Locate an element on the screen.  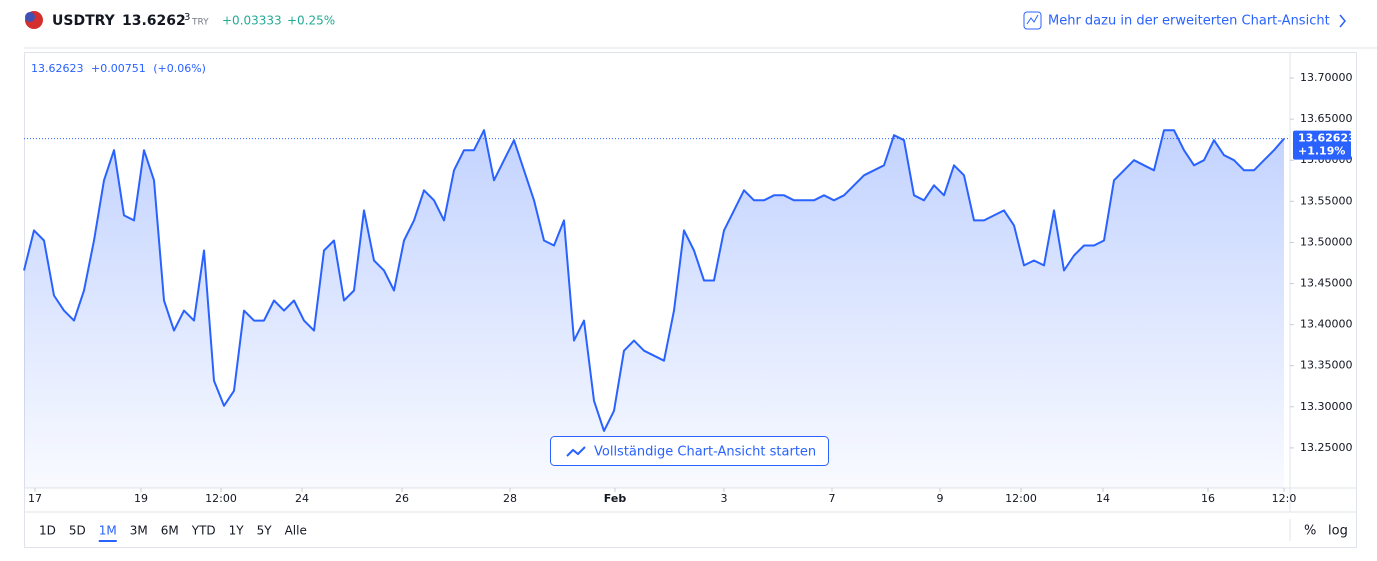
y-tick-label: 13.45000 is located at coordinates (1326, 283).